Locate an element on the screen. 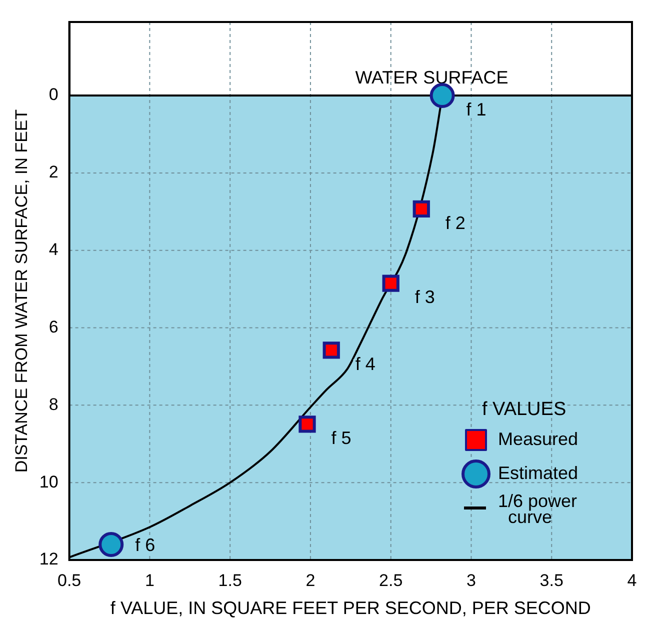 The image size is (654, 632). y-tick-label: 4 is located at coordinates (53, 250).